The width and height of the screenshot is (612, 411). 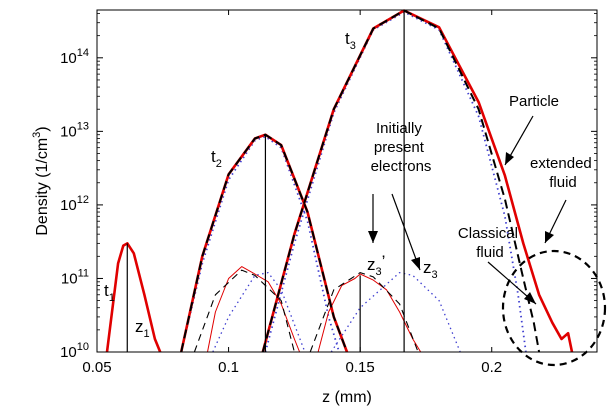 I want to click on y-tick-label: 1013, so click(x=74, y=130).